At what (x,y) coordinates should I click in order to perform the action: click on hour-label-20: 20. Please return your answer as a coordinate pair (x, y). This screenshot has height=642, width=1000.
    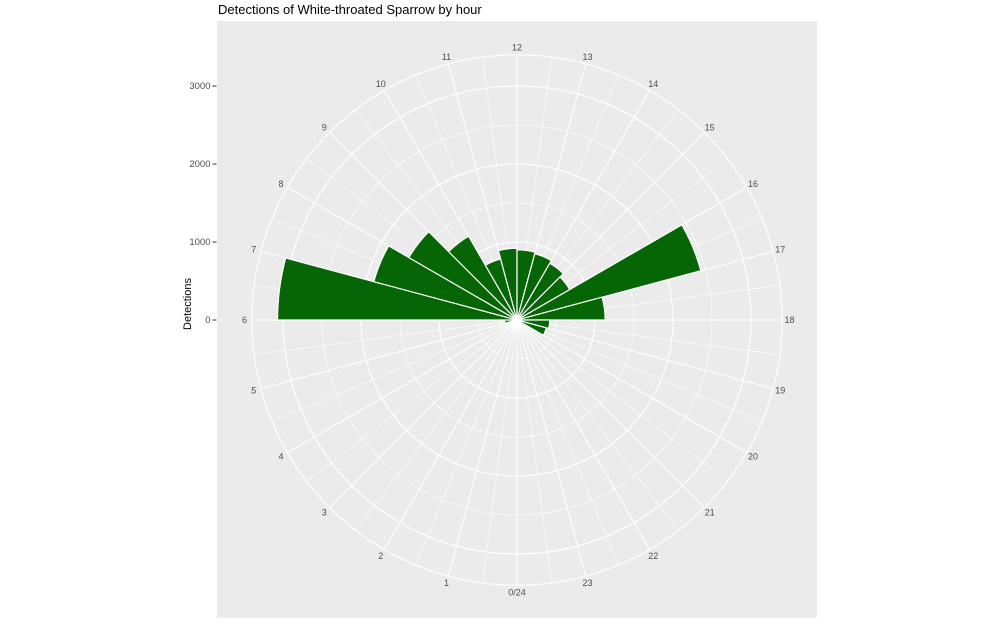
    Looking at the image, I should click on (753, 456).